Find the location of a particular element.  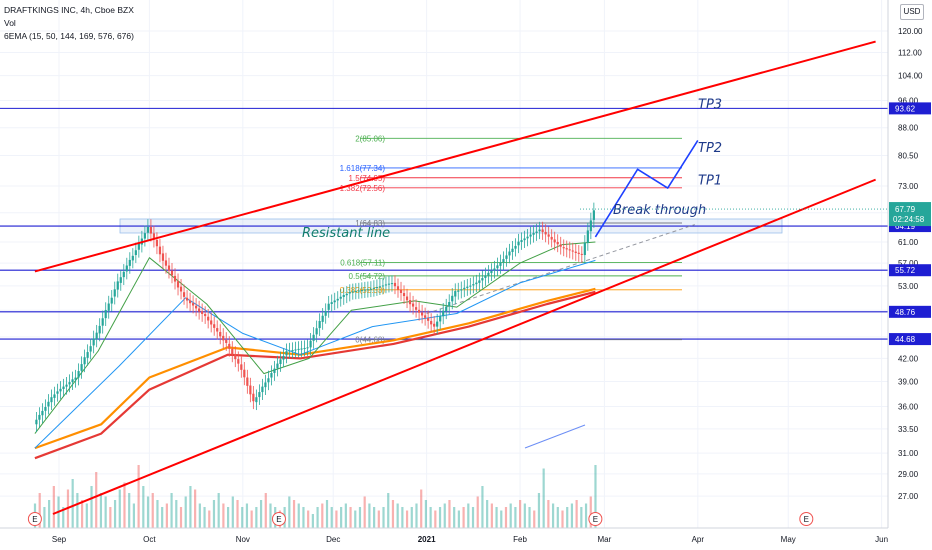

x-tick-label: Jun is located at coordinates (881, 539).